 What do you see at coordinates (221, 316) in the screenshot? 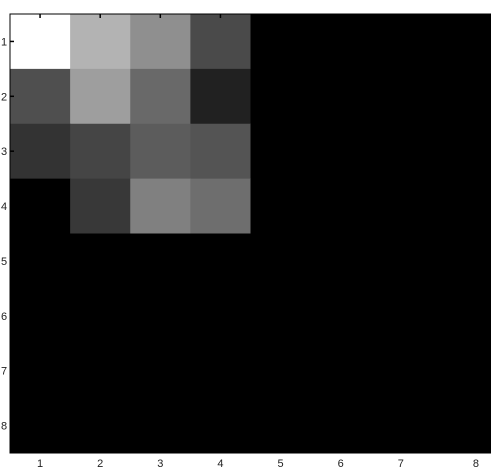
I see `heatmap-cell-r6-c4` at bounding box center [221, 316].